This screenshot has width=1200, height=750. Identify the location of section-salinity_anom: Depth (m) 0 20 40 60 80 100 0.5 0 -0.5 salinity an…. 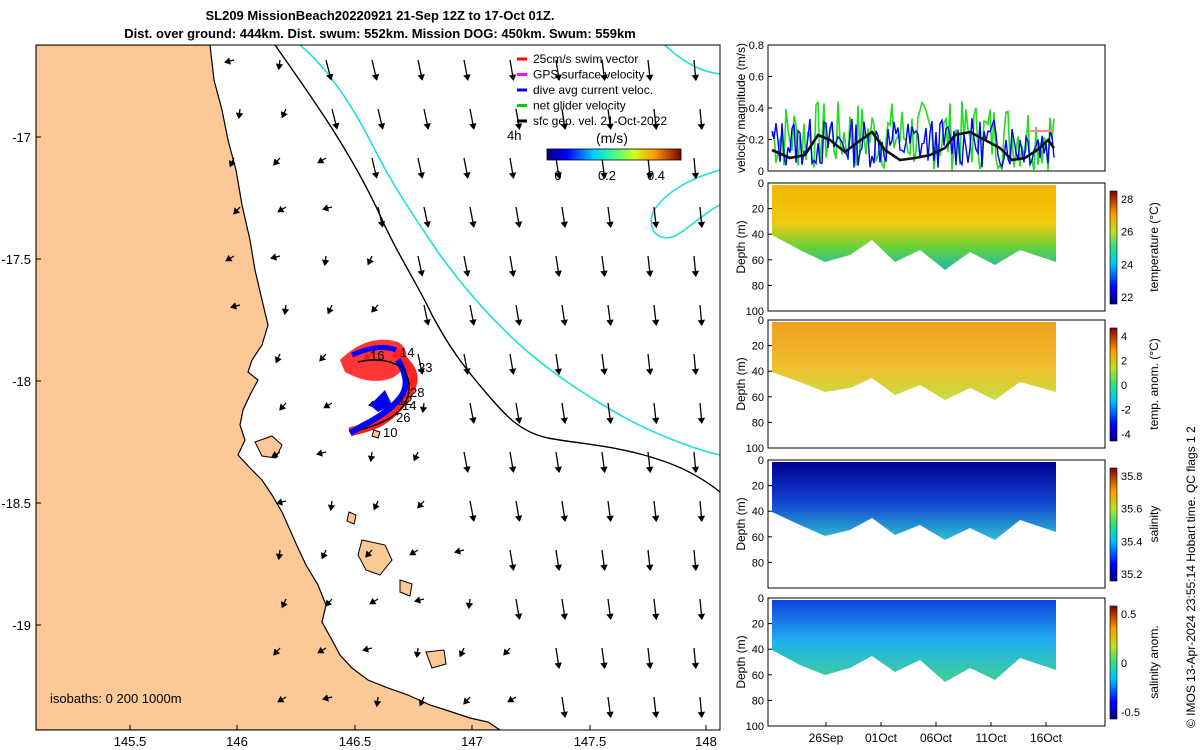
(947, 663).